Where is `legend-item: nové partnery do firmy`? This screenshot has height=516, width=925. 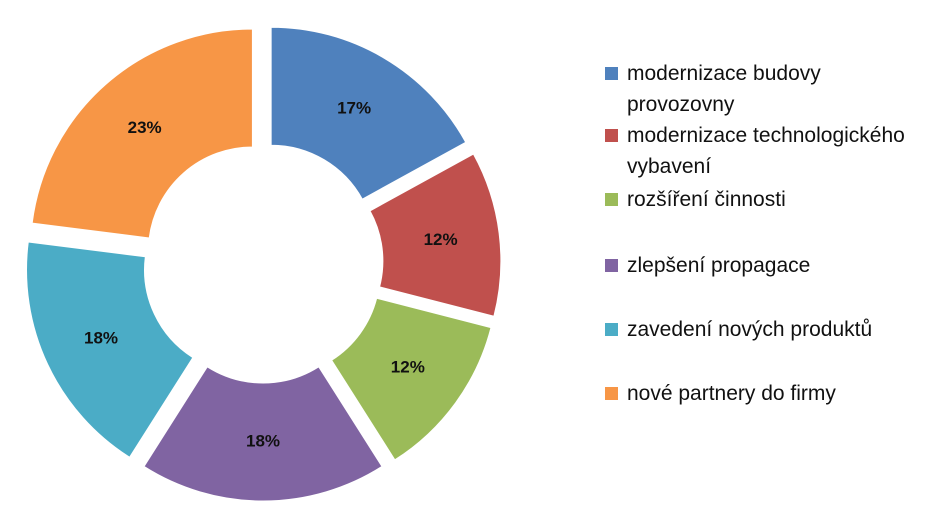 legend-item: nové partnery do firmy is located at coordinates (762, 393).